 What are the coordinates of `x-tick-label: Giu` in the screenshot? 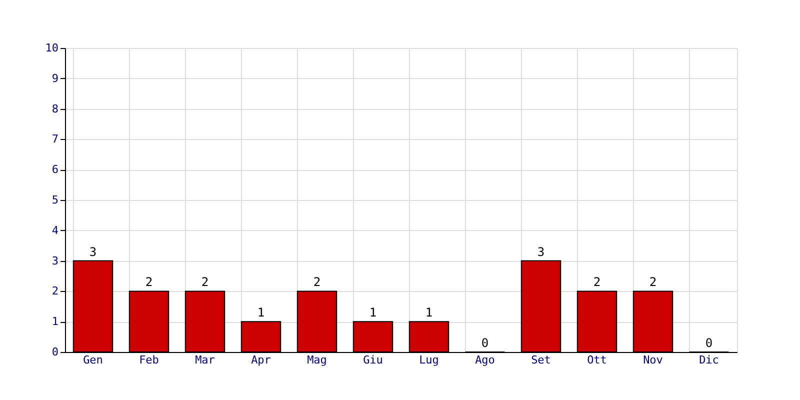 It's located at (373, 360).